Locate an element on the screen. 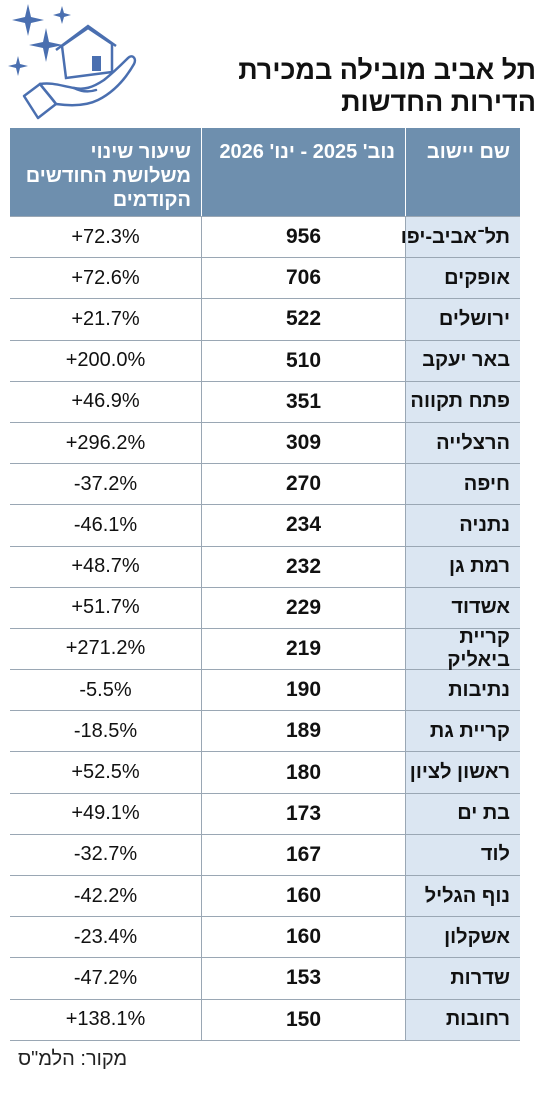 The width and height of the screenshot is (550, 1095). city-name-cell: תל־אביב-יפו is located at coordinates (460, 237).